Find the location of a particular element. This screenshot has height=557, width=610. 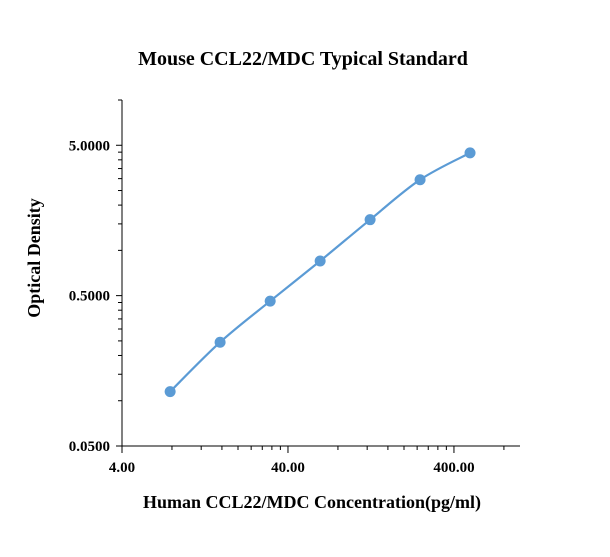

y-tick-label-2: 5.0000 is located at coordinates (89, 146).